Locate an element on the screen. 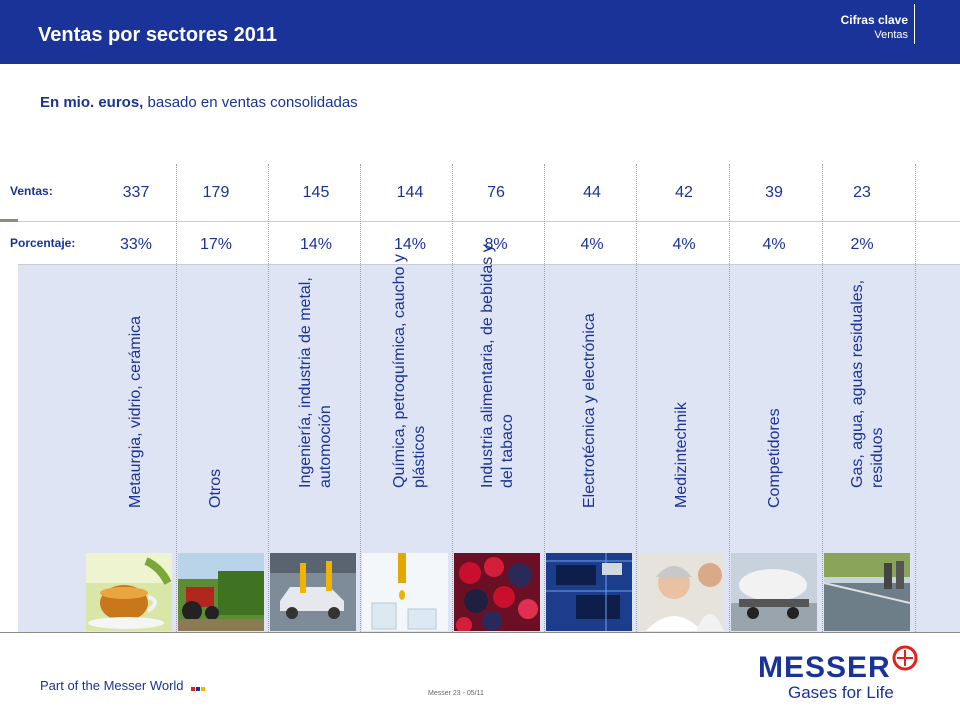 This screenshot has height=720, width=960. messer-logo: MESSER Gases for Life is located at coordinates (843, 675).